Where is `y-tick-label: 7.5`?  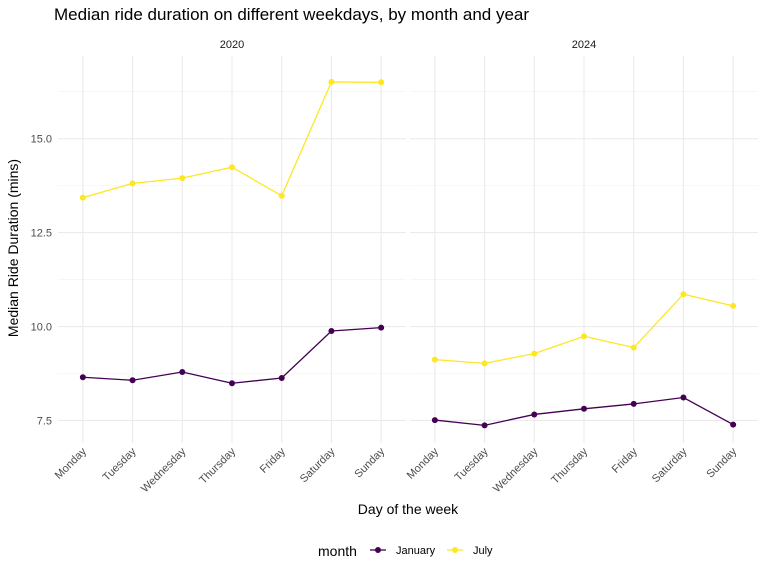 y-tick-label: 7.5 is located at coordinates (44, 421).